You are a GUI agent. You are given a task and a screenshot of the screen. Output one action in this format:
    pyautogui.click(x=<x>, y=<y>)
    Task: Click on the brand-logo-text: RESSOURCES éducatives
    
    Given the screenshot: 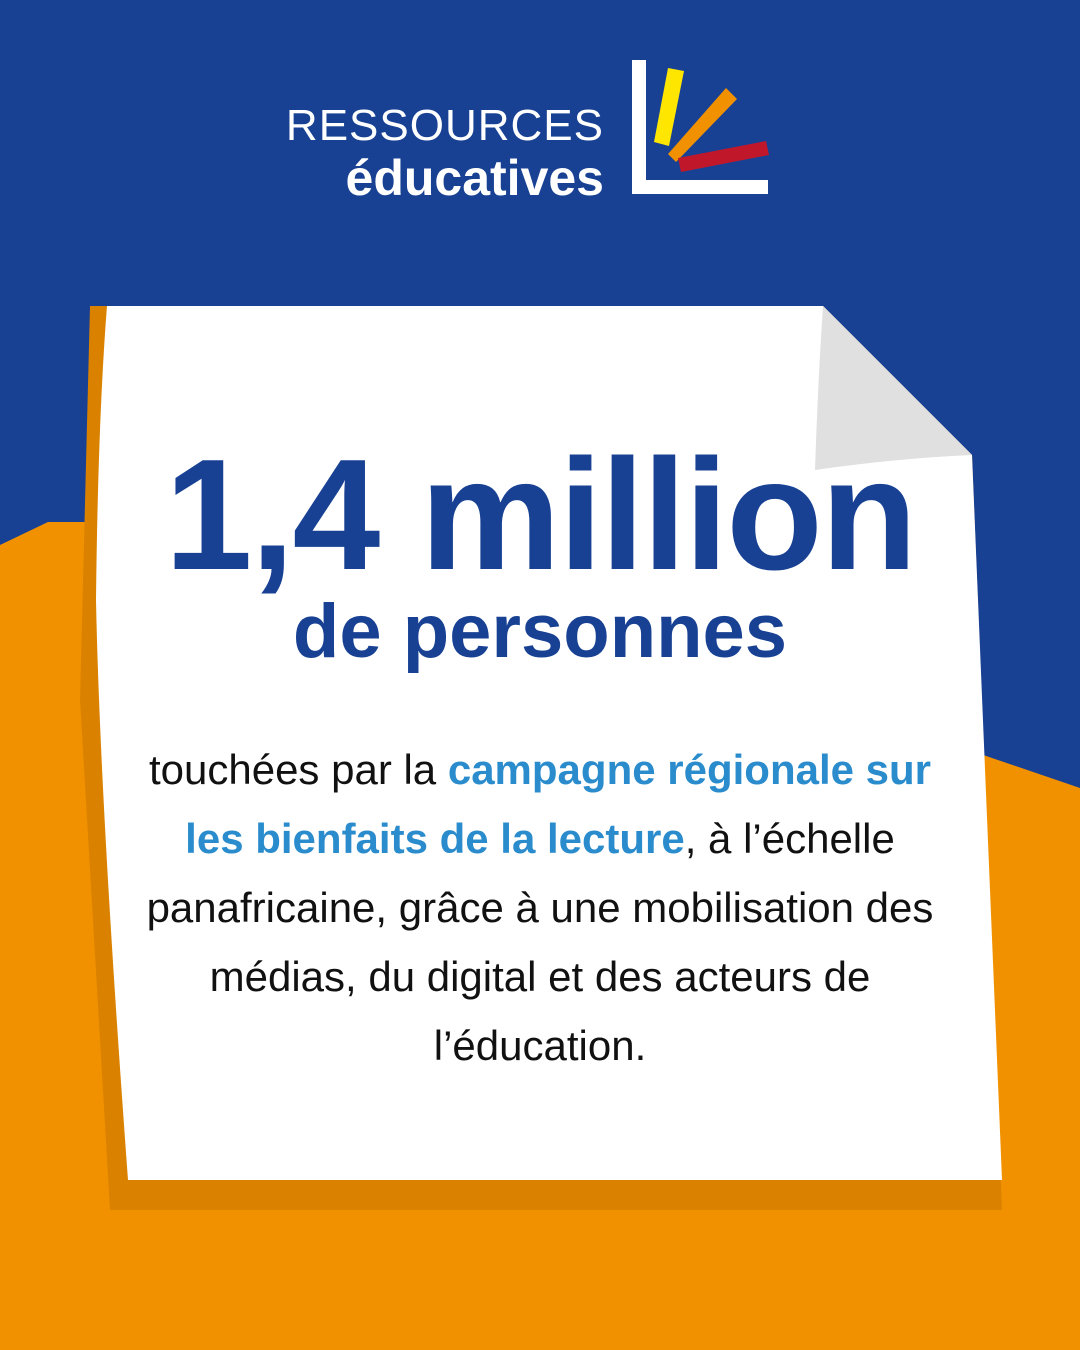 What is the action you would take?
    pyautogui.click(x=445, y=152)
    